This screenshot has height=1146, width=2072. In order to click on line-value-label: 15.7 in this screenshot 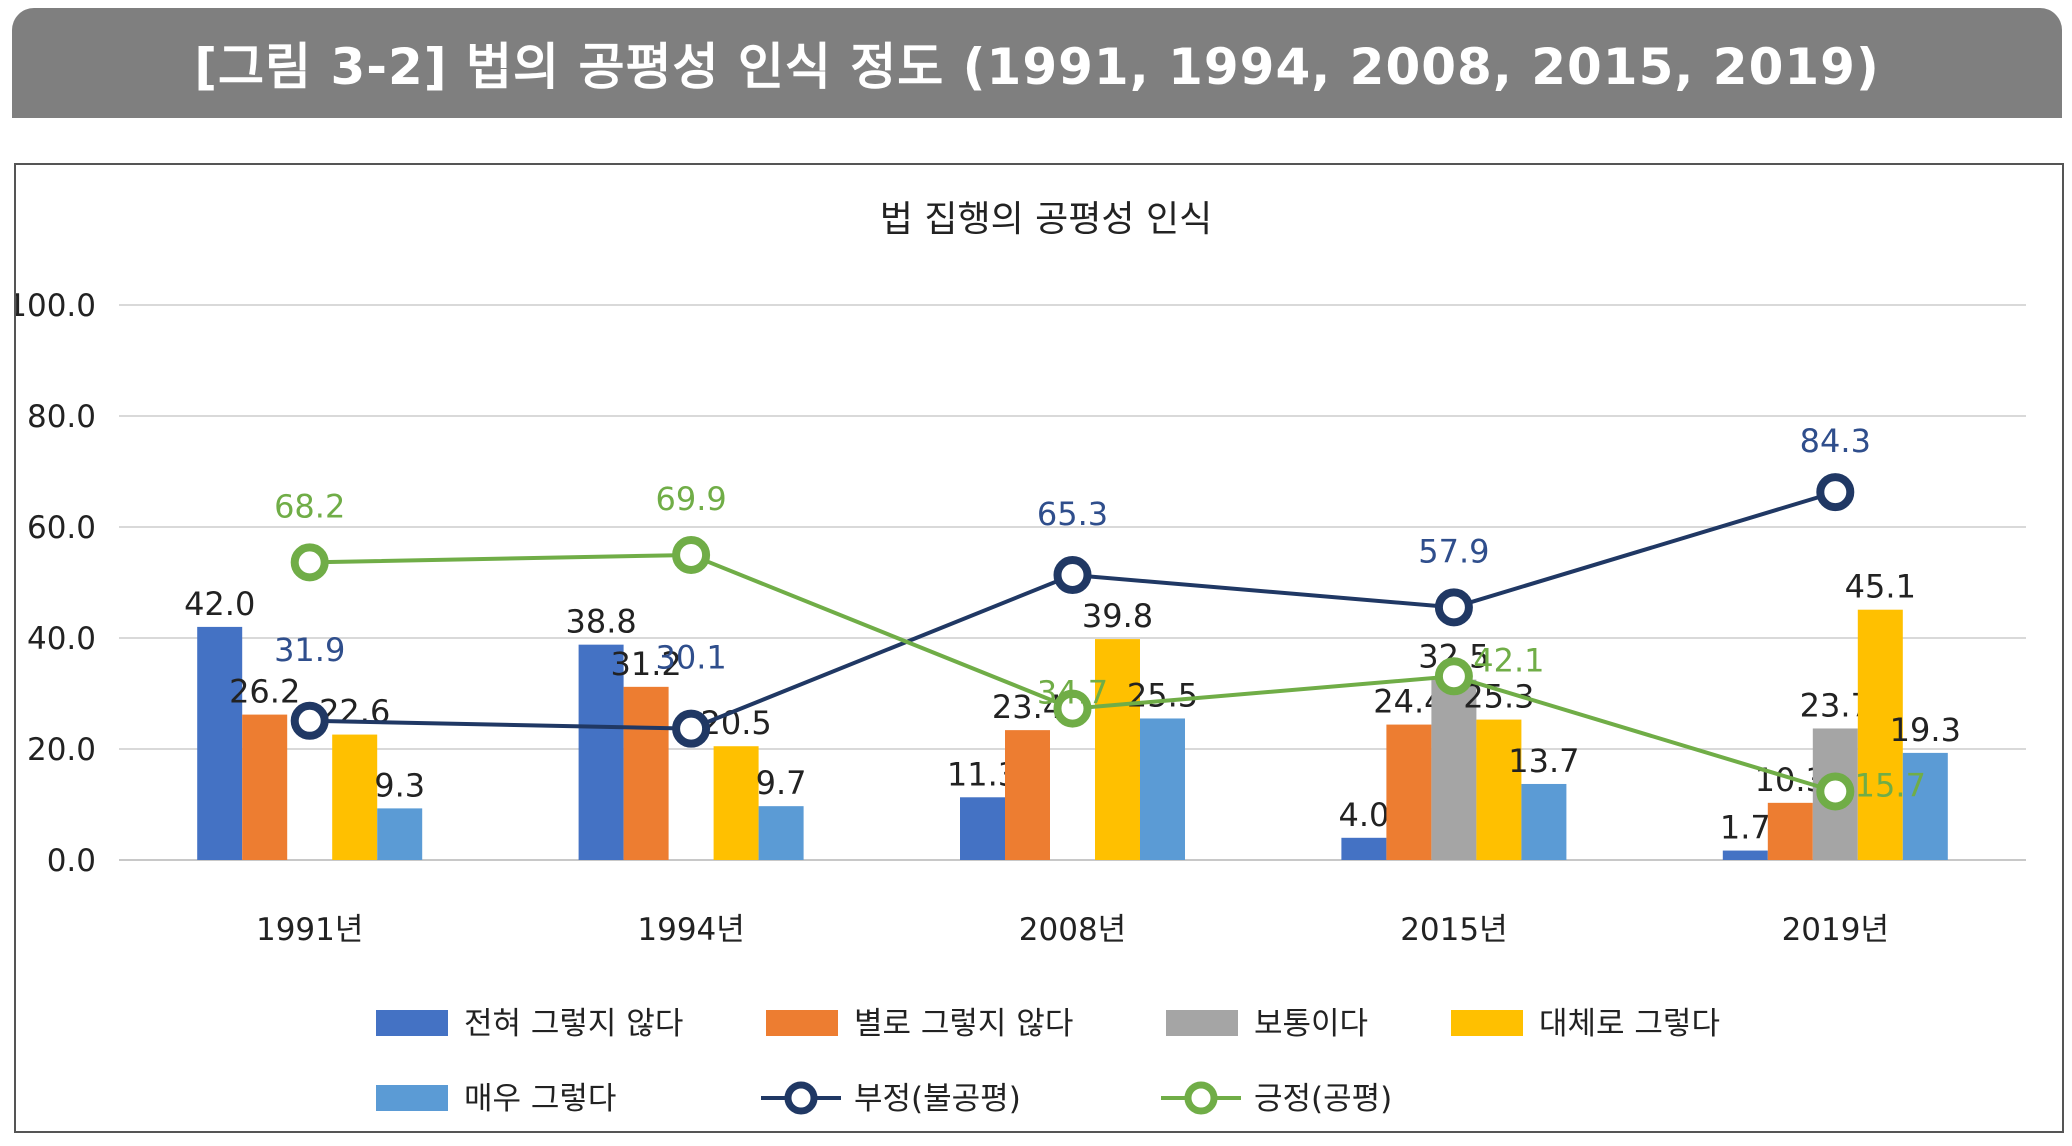, I will do `click(1890, 785)`.